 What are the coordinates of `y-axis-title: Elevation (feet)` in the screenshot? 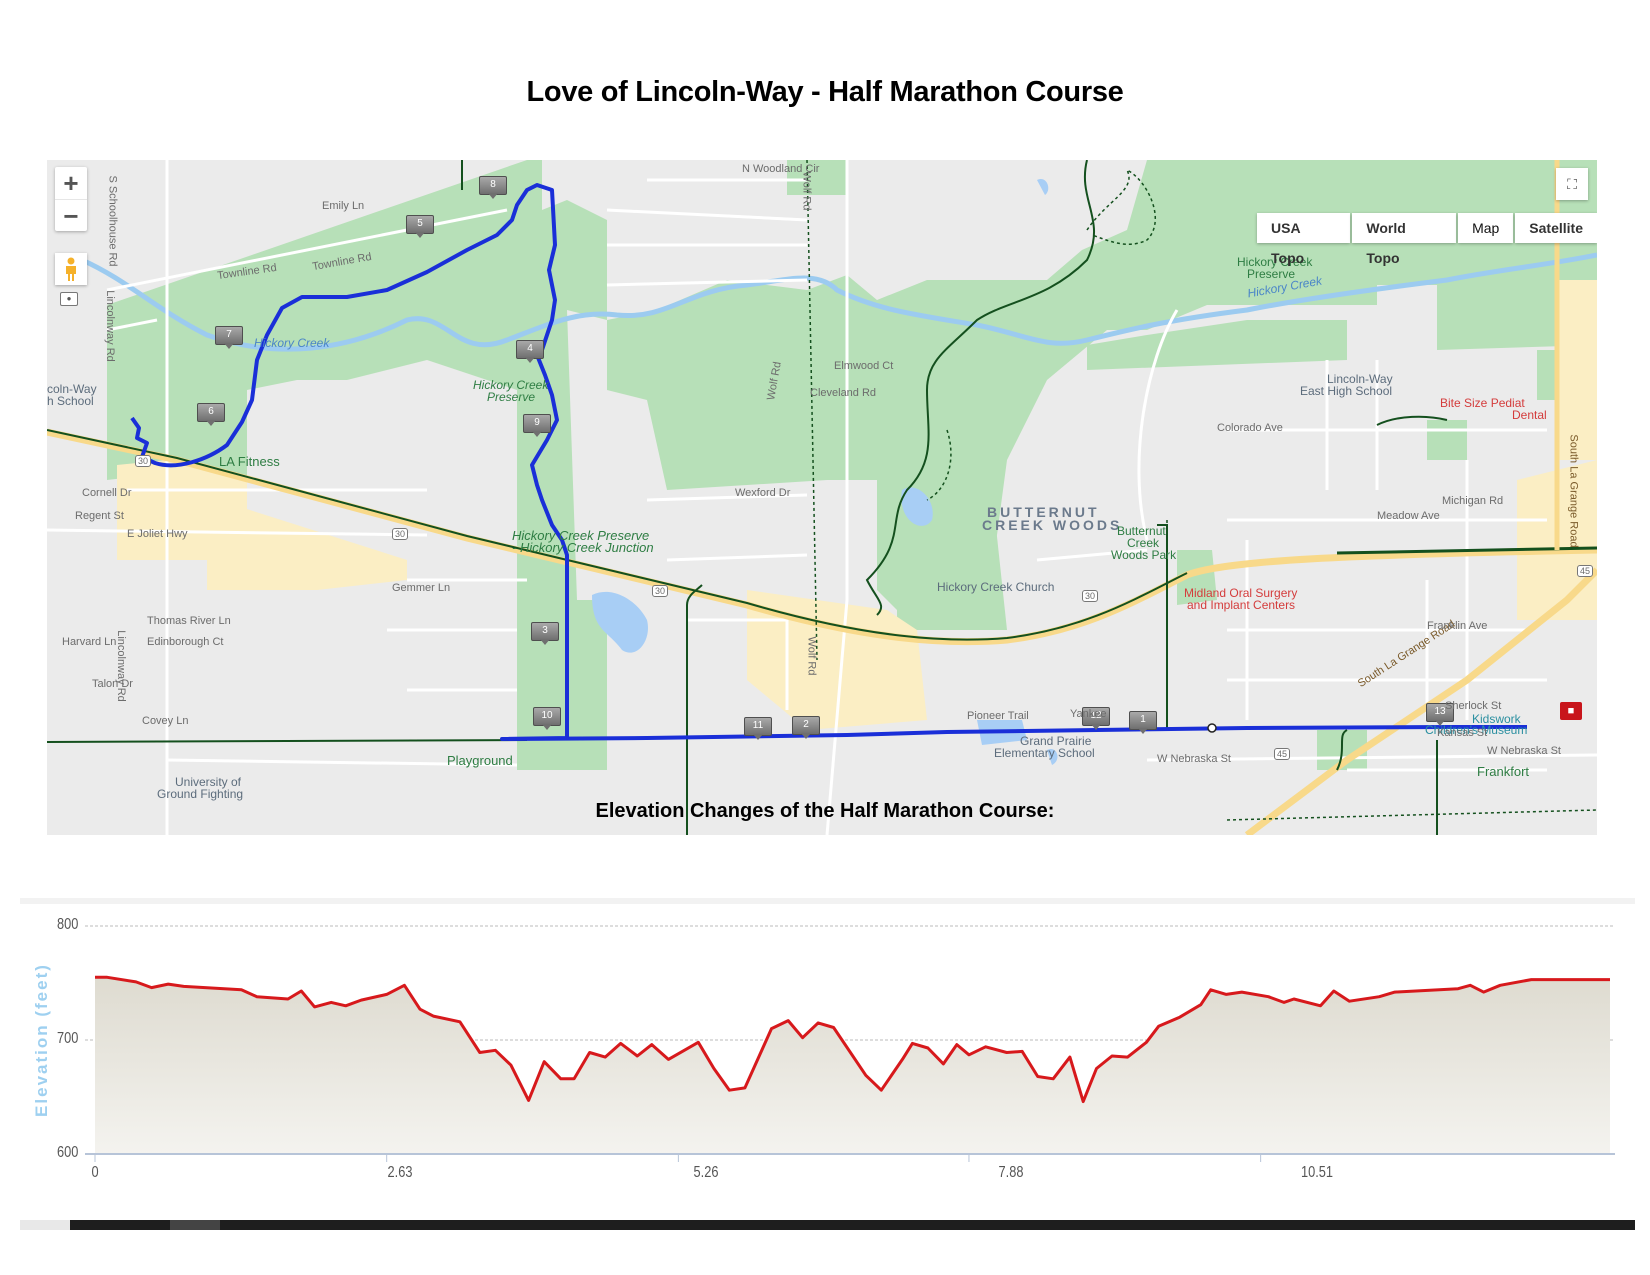 It's located at (41, 1040).